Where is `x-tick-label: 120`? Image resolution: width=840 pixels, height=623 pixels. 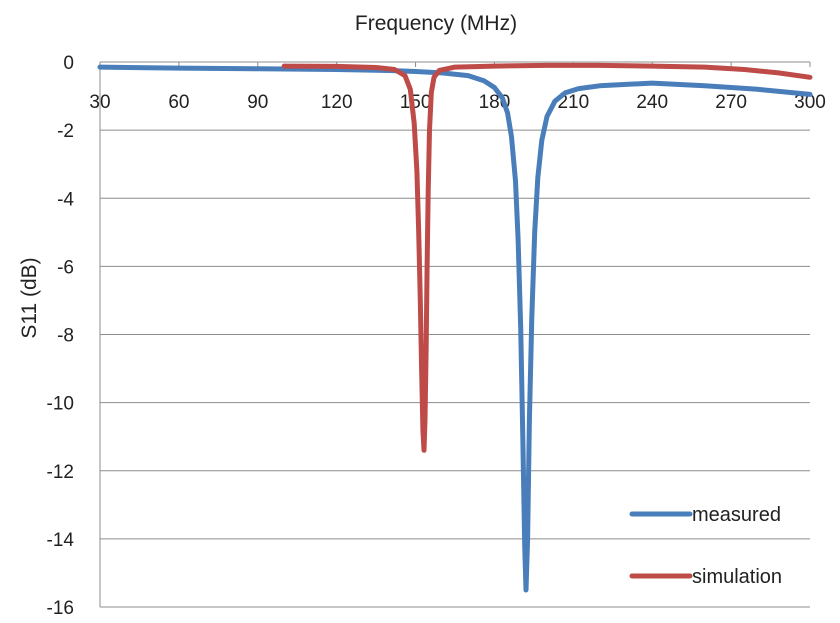 x-tick-label: 120 is located at coordinates (337, 102).